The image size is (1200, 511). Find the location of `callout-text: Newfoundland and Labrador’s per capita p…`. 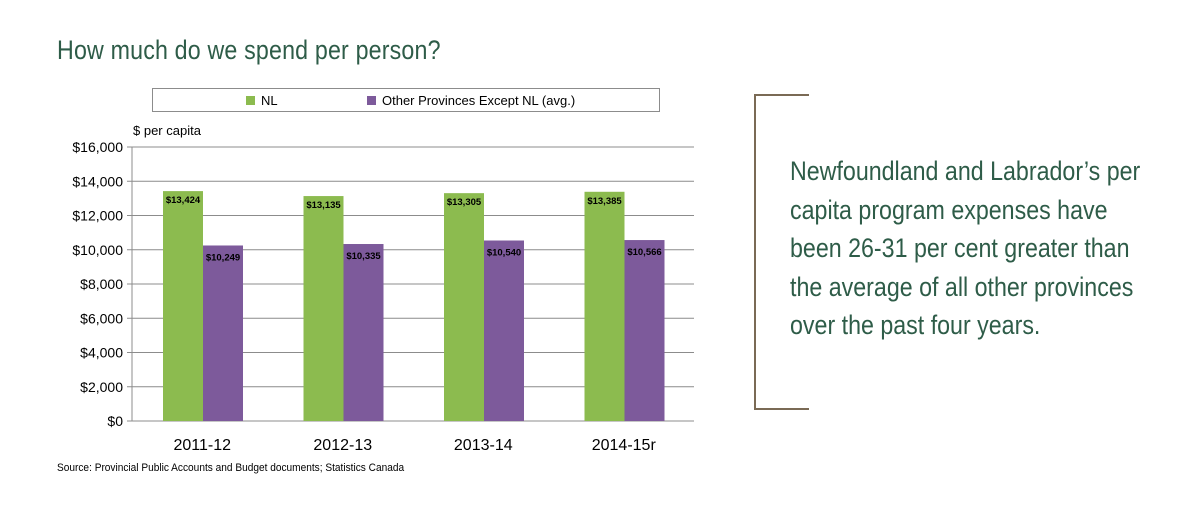

callout-text: Newfoundland and Labrador’s per capita p… is located at coordinates (965, 248).